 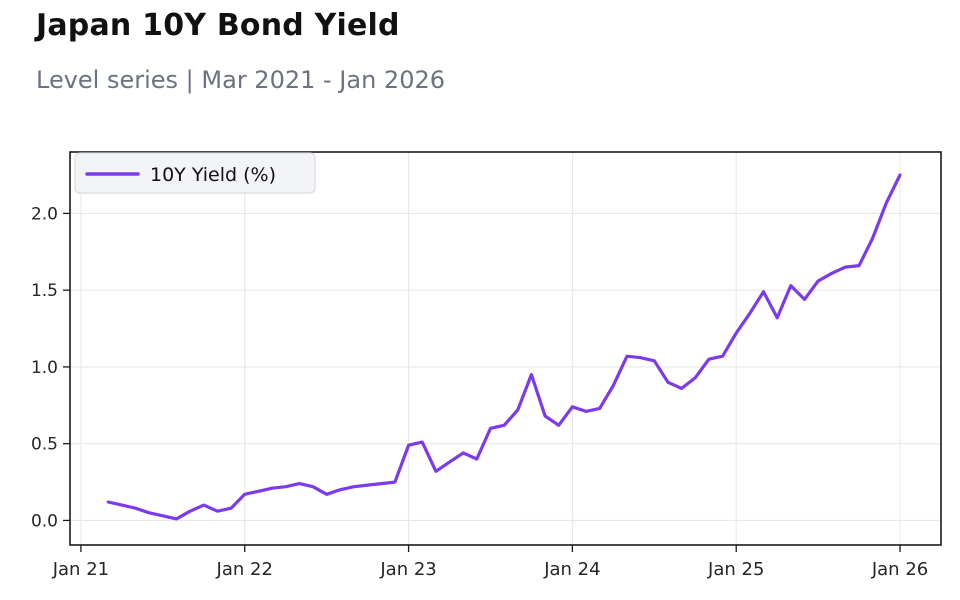 I want to click on legend, so click(x=195, y=173).